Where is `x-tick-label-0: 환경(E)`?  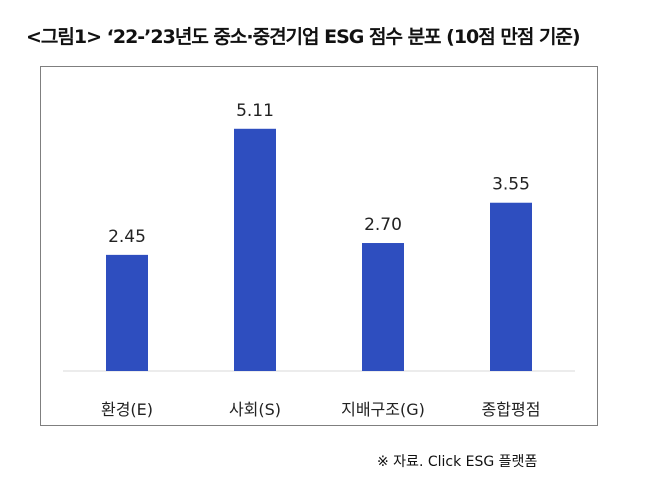 x-tick-label-0: 환경(E) is located at coordinates (127, 409).